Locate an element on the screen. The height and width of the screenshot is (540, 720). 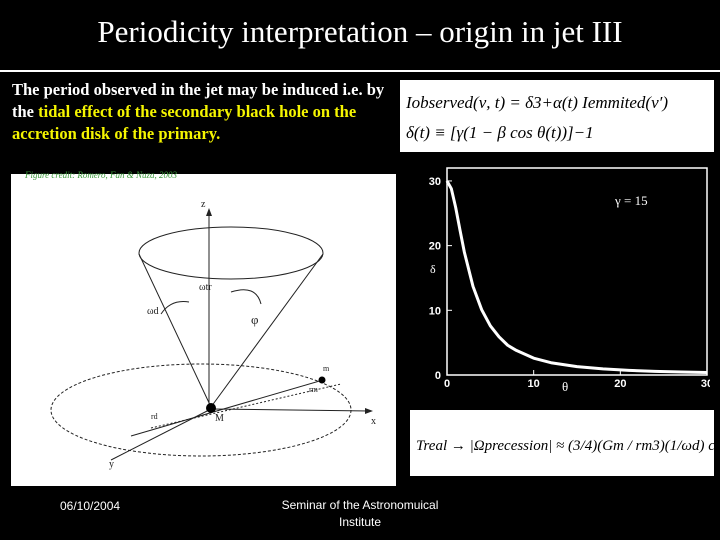
x-tick-label: 30 is located at coordinates (705, 384).